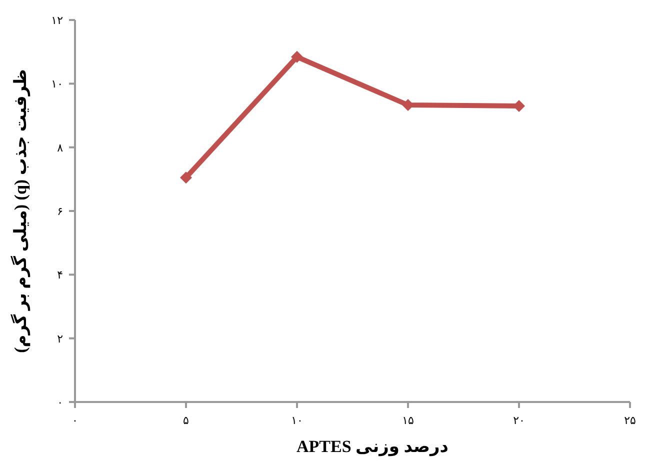 This screenshot has height=461, width=653. I want to click on x-tick-label: ۱۵, so click(408, 421).